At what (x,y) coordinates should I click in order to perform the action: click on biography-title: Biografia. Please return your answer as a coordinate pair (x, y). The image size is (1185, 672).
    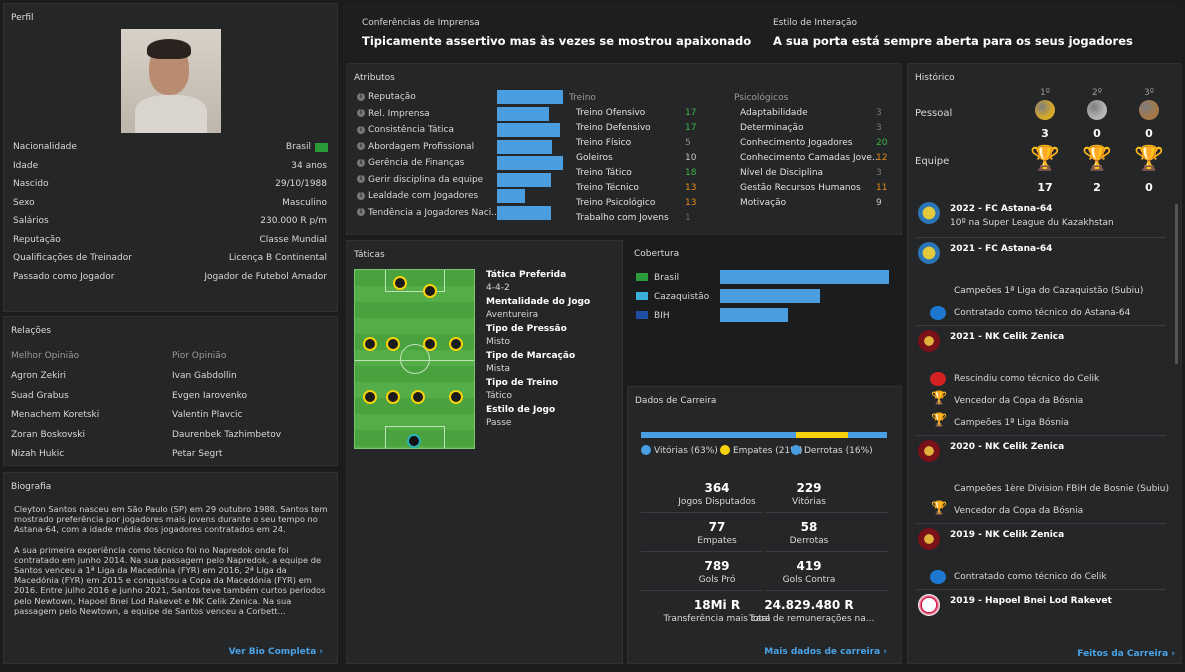
    Looking at the image, I should click on (31, 487).